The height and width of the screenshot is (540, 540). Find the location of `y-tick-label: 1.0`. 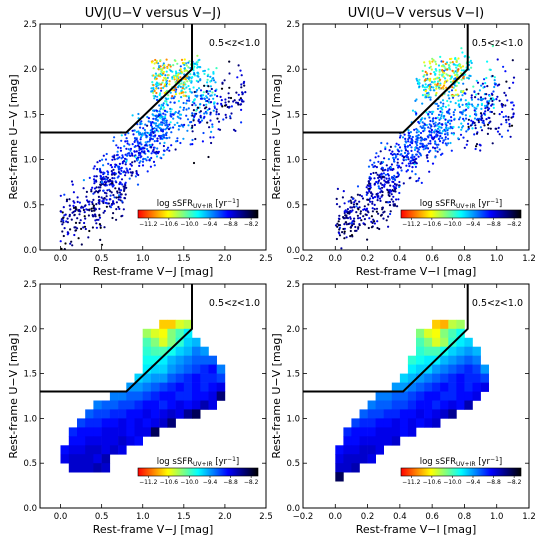

y-tick-label: 1.0 is located at coordinates (30, 161).